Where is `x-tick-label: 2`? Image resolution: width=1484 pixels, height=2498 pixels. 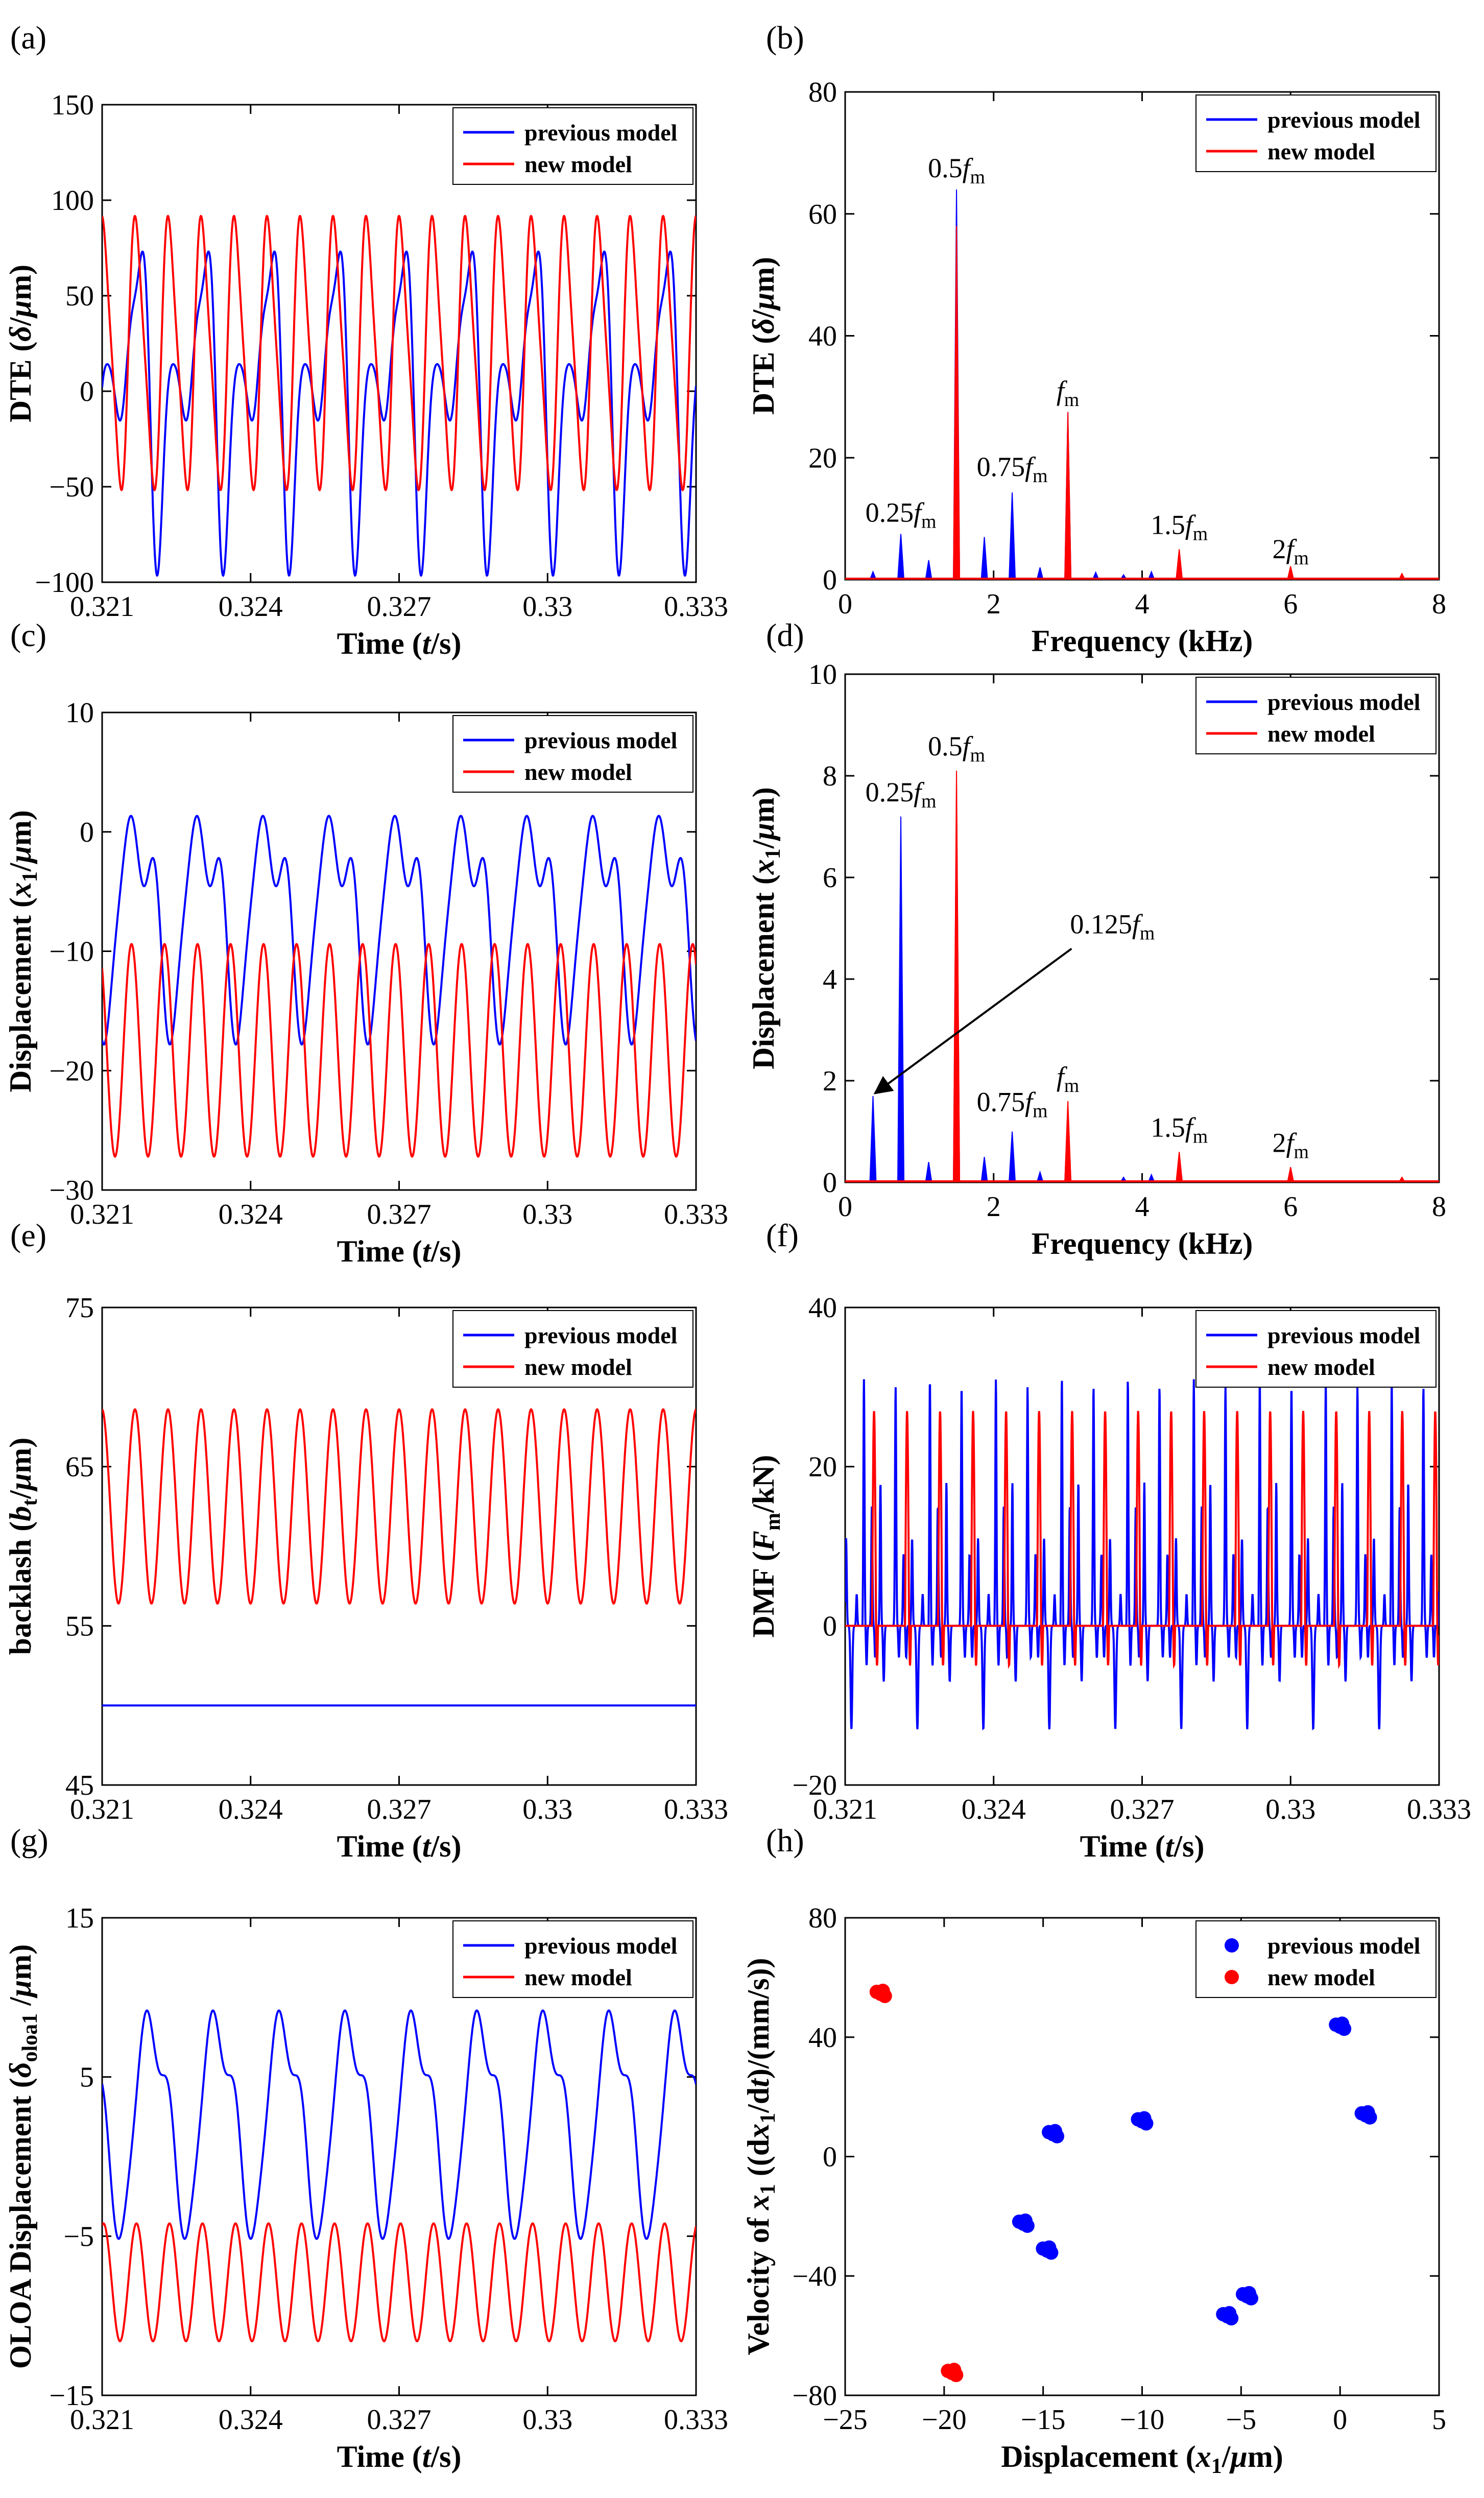
x-tick-label: 2 is located at coordinates (994, 1207).